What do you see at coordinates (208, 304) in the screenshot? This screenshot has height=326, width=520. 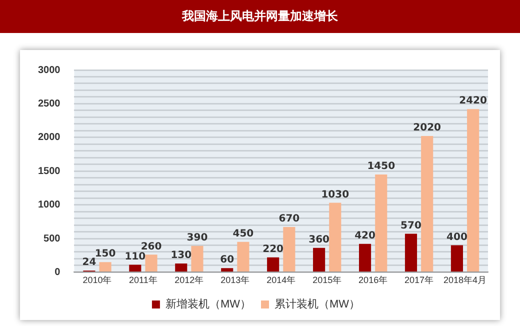 I see `legend-label: 新增装机（MW）` at bounding box center [208, 304].